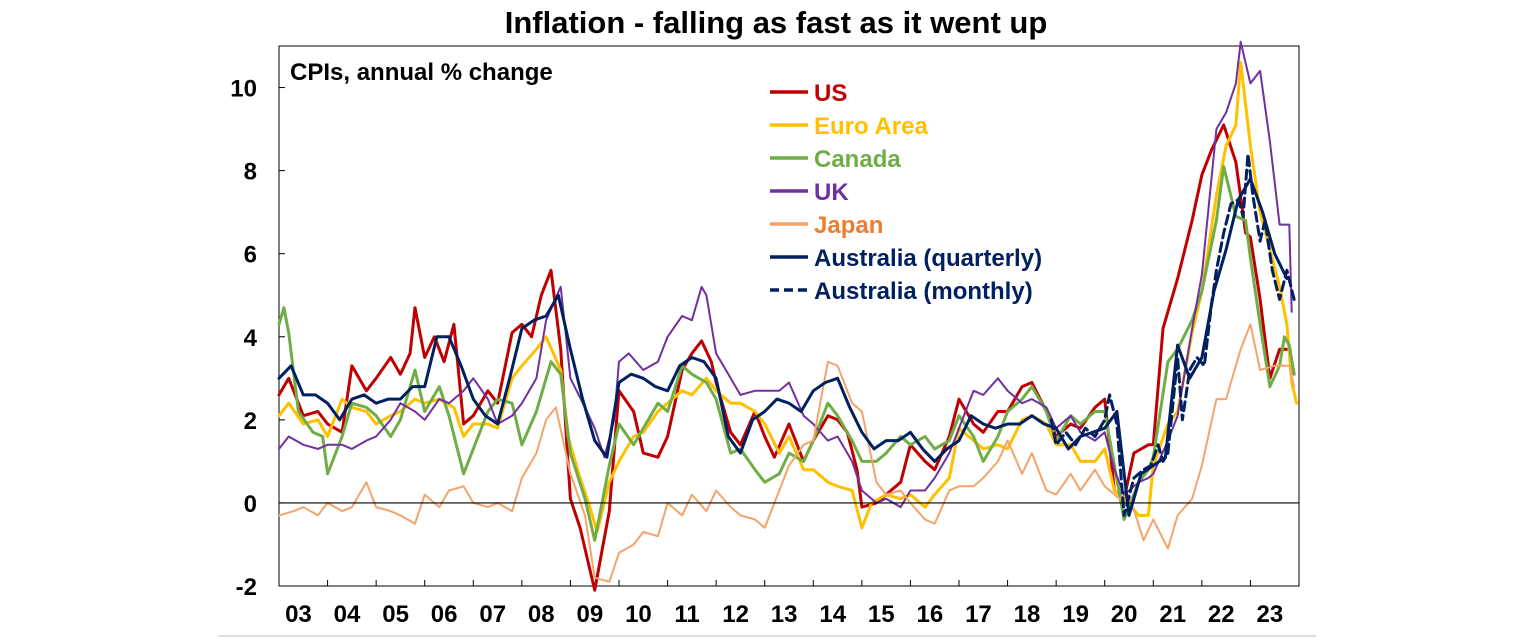 The image size is (1536, 643). Describe the element at coordinates (923, 291) in the screenshot. I see `legend-label-australia-monthly: Australia (monthly)` at that location.